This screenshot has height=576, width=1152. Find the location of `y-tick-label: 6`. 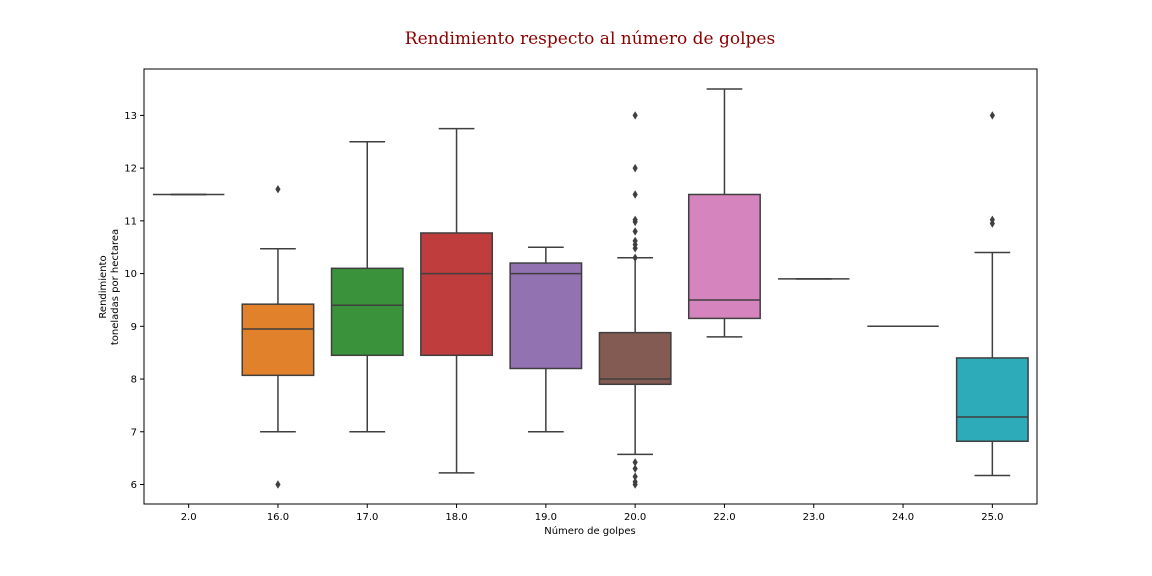

y-tick-label: 6 is located at coordinates (134, 485).